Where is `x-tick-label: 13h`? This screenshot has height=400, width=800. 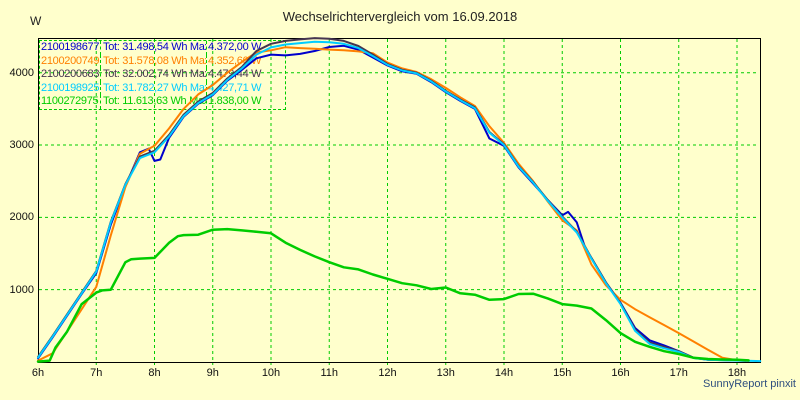
x-tick-label: 13h is located at coordinates (445, 373).